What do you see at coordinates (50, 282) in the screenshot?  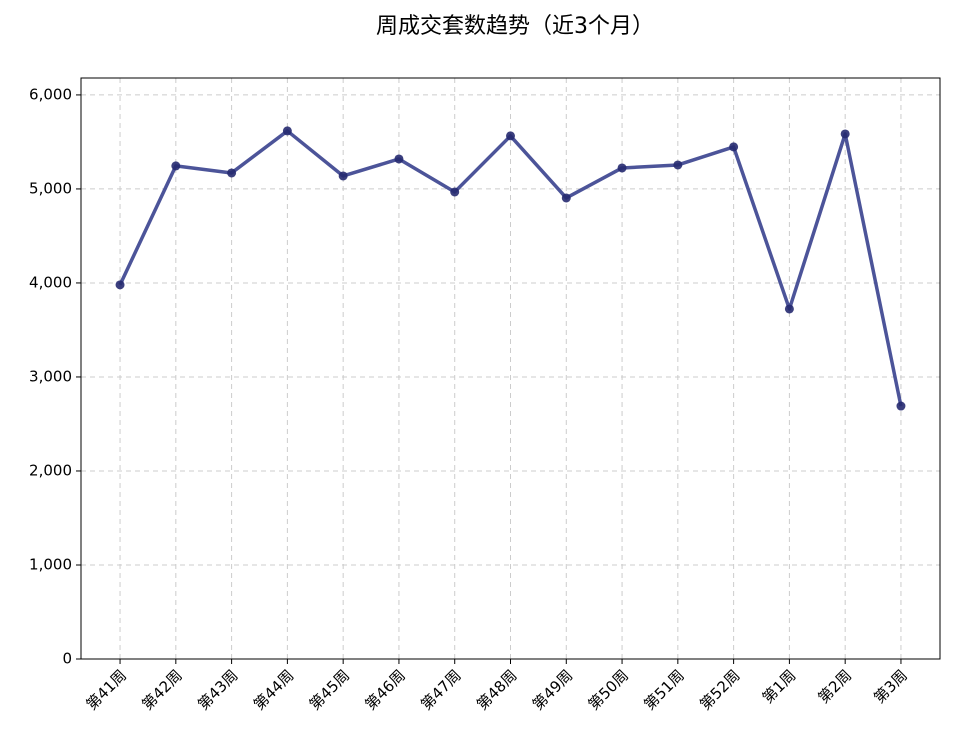 I see `y-tick-label: 4,000` at bounding box center [50, 282].